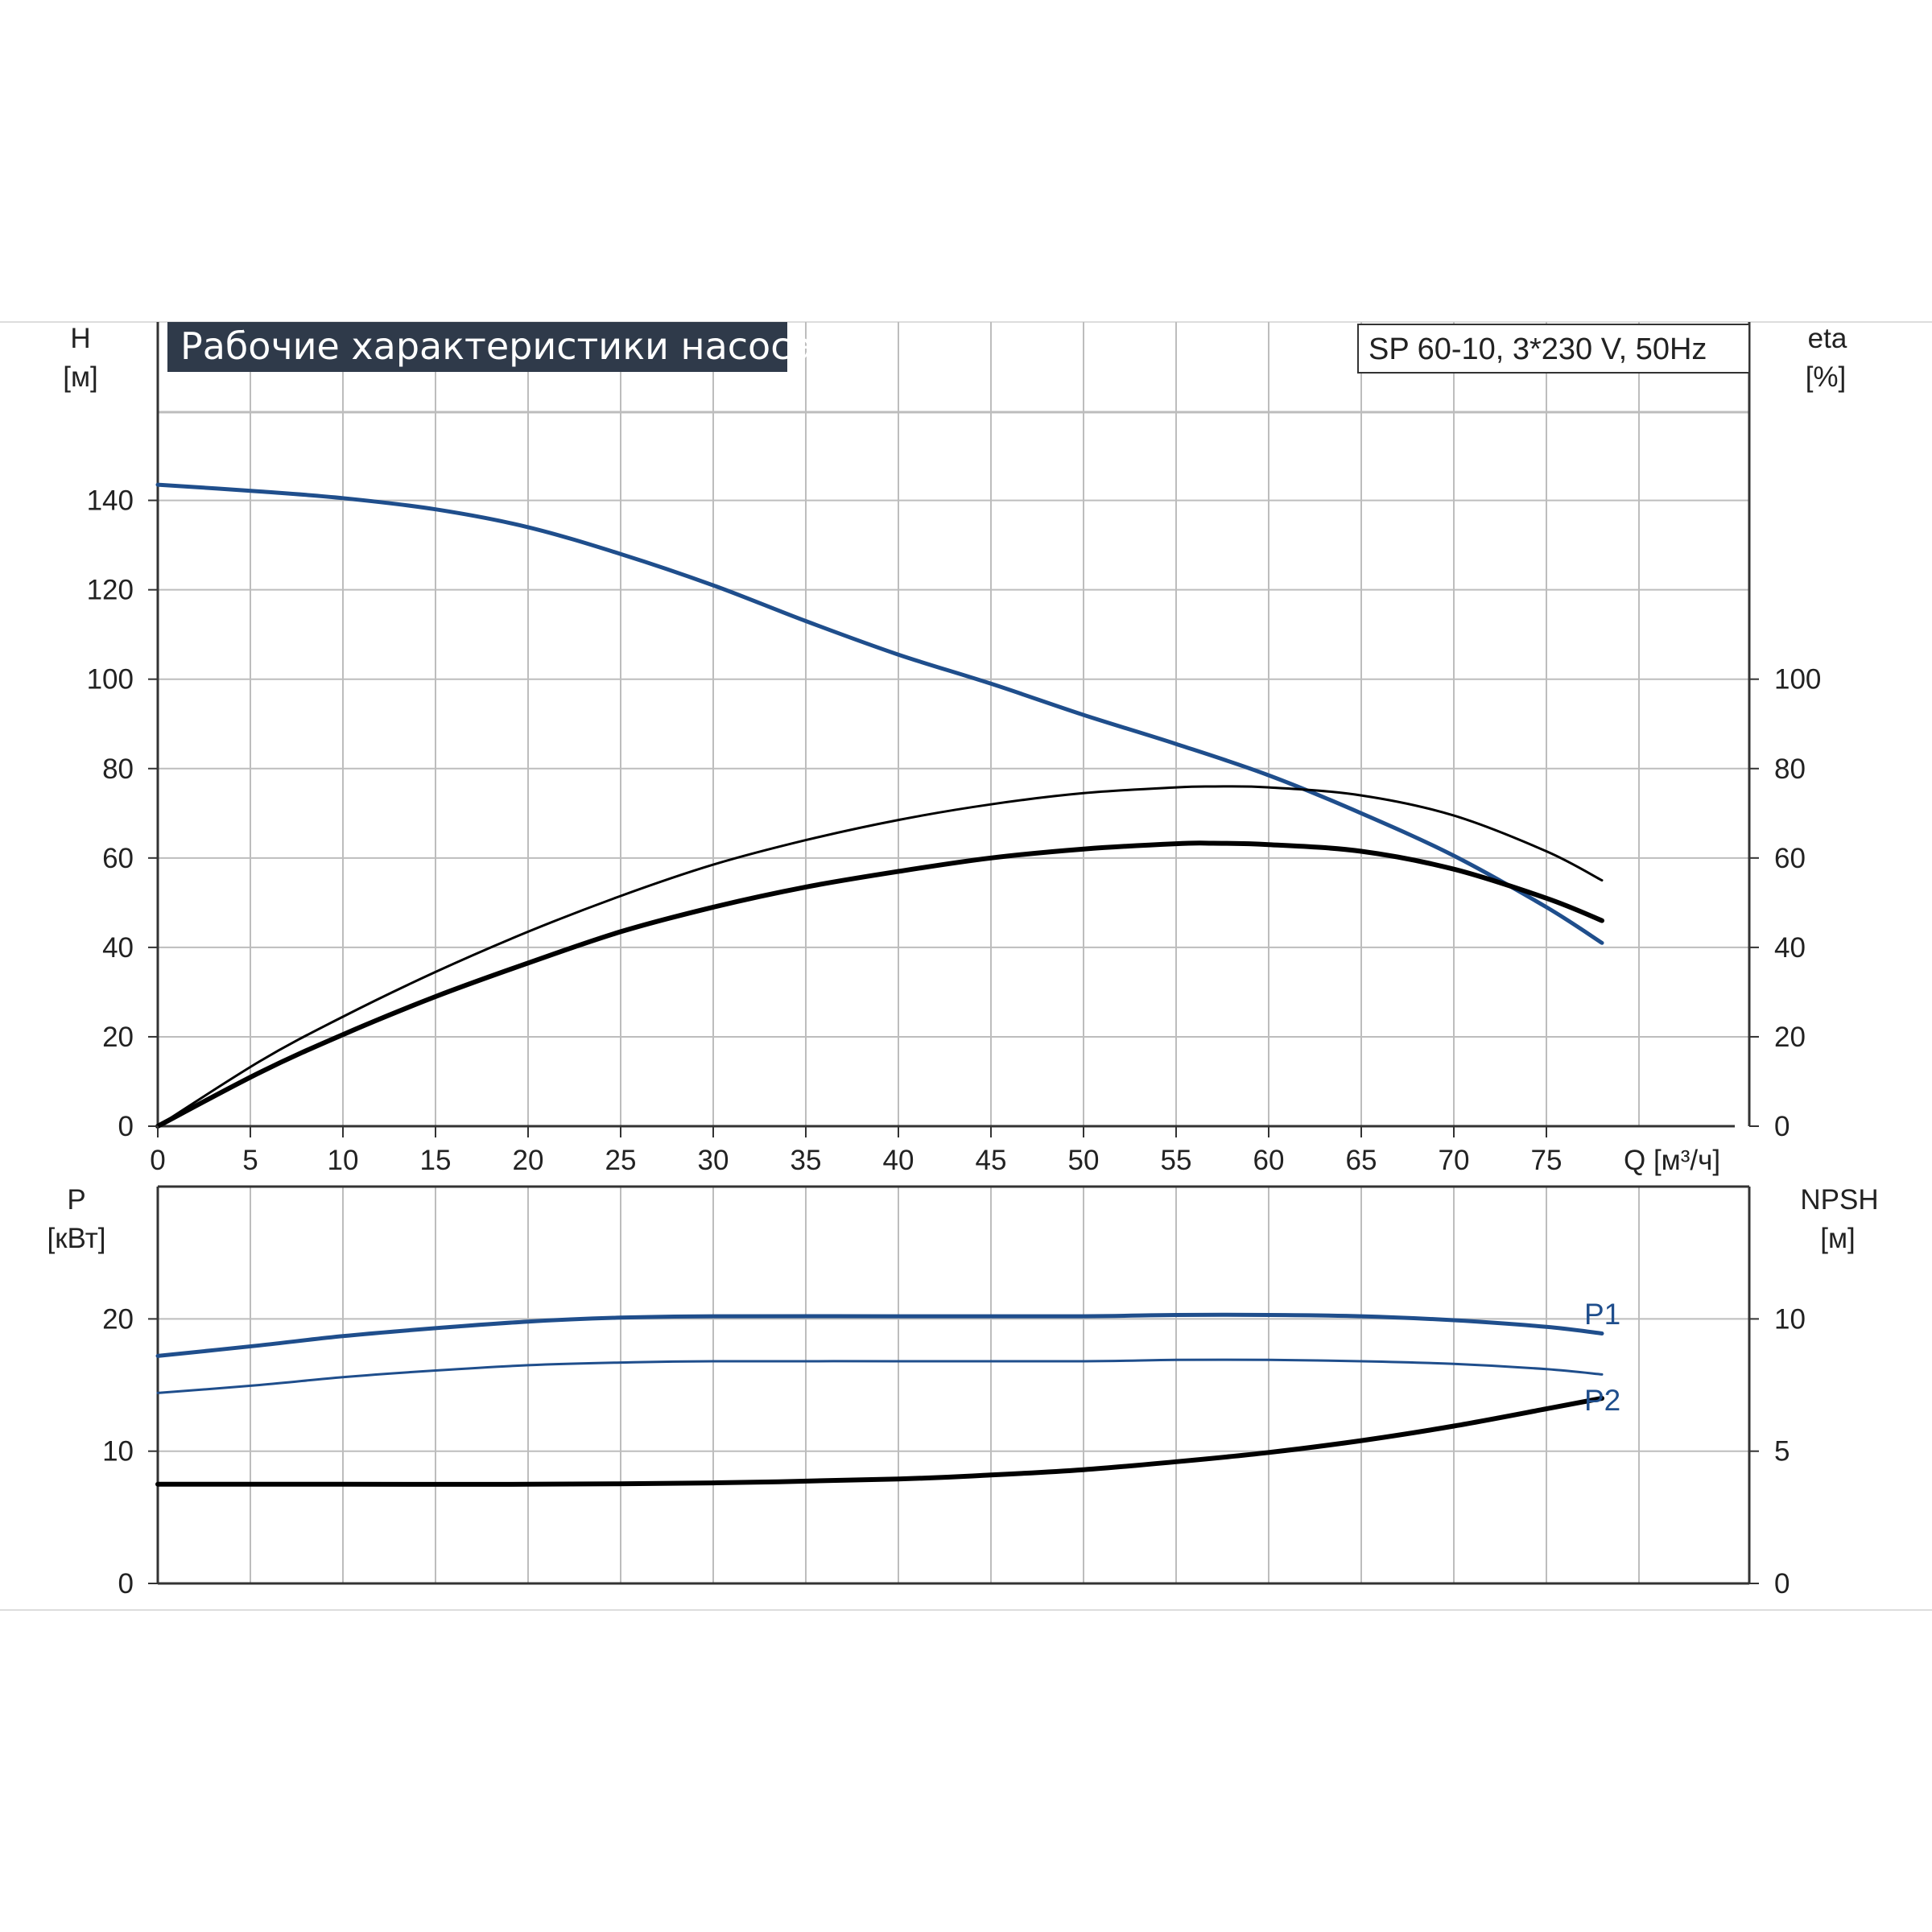 This screenshot has width=1932, height=1932. Describe the element at coordinates (879, 984) in the screenshot. I see `eta-pump-curve` at that location.